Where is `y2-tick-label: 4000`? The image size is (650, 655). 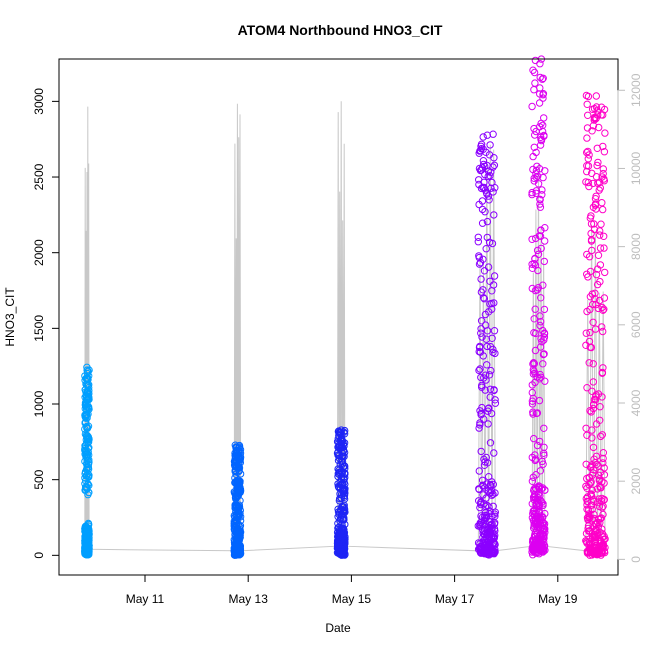 y2-tick-label: 4000 is located at coordinates (636, 402).